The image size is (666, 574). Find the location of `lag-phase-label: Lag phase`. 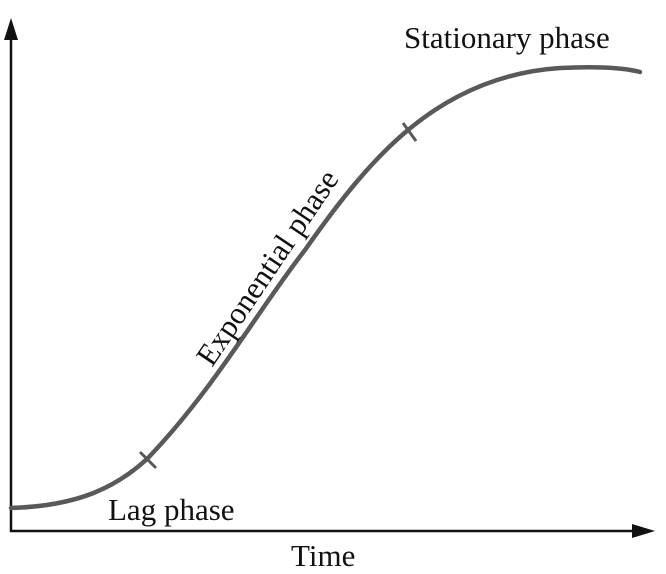

lag-phase-label: Lag phase is located at coordinates (171, 509).